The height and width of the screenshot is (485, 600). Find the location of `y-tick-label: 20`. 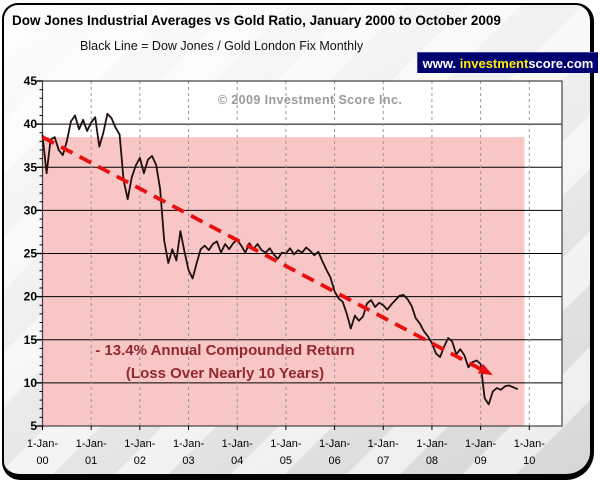

y-tick-label: 20 is located at coordinates (31, 297).